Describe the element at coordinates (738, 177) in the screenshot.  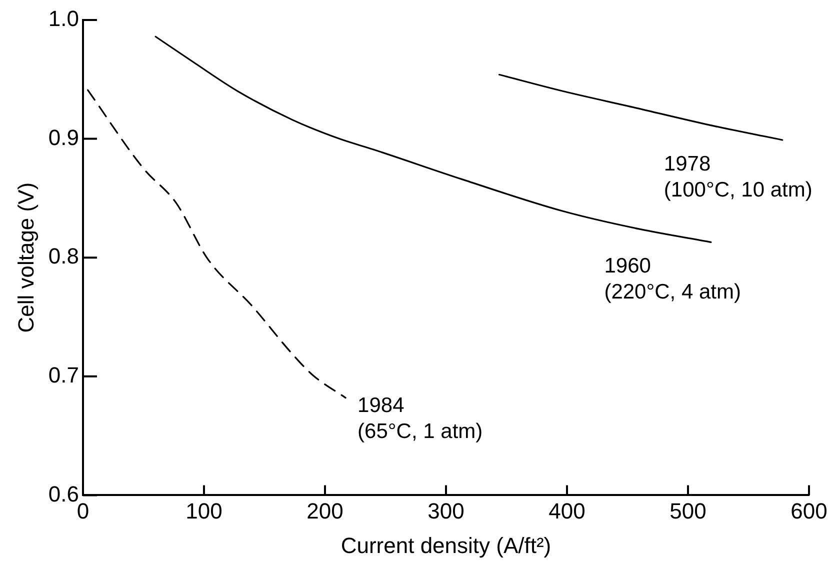
I see `series-label: 1978 (100°C, 10 atm)` at that location.